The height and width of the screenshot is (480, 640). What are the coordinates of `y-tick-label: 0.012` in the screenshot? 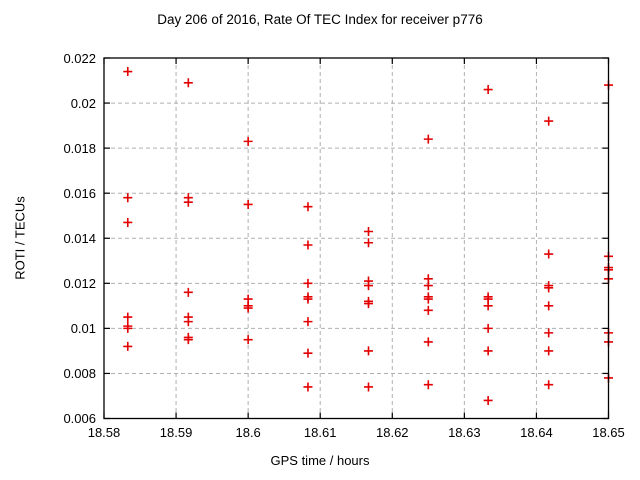 It's located at (79, 283).